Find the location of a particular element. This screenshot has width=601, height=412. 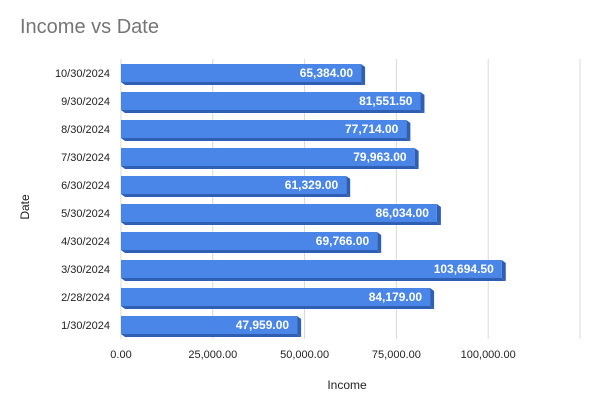

y-axis-title: Date is located at coordinates (25, 207).